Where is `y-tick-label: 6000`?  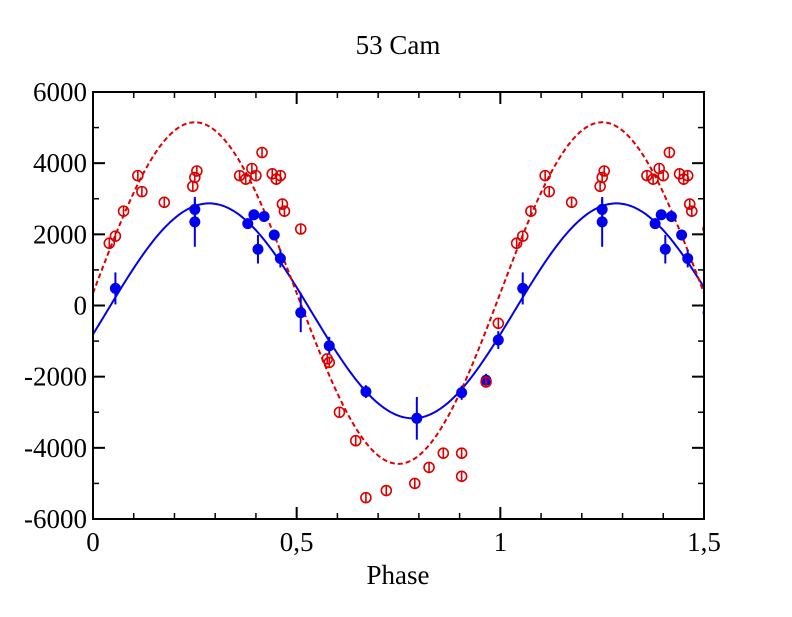
y-tick-label: 6000 is located at coordinates (60, 92).